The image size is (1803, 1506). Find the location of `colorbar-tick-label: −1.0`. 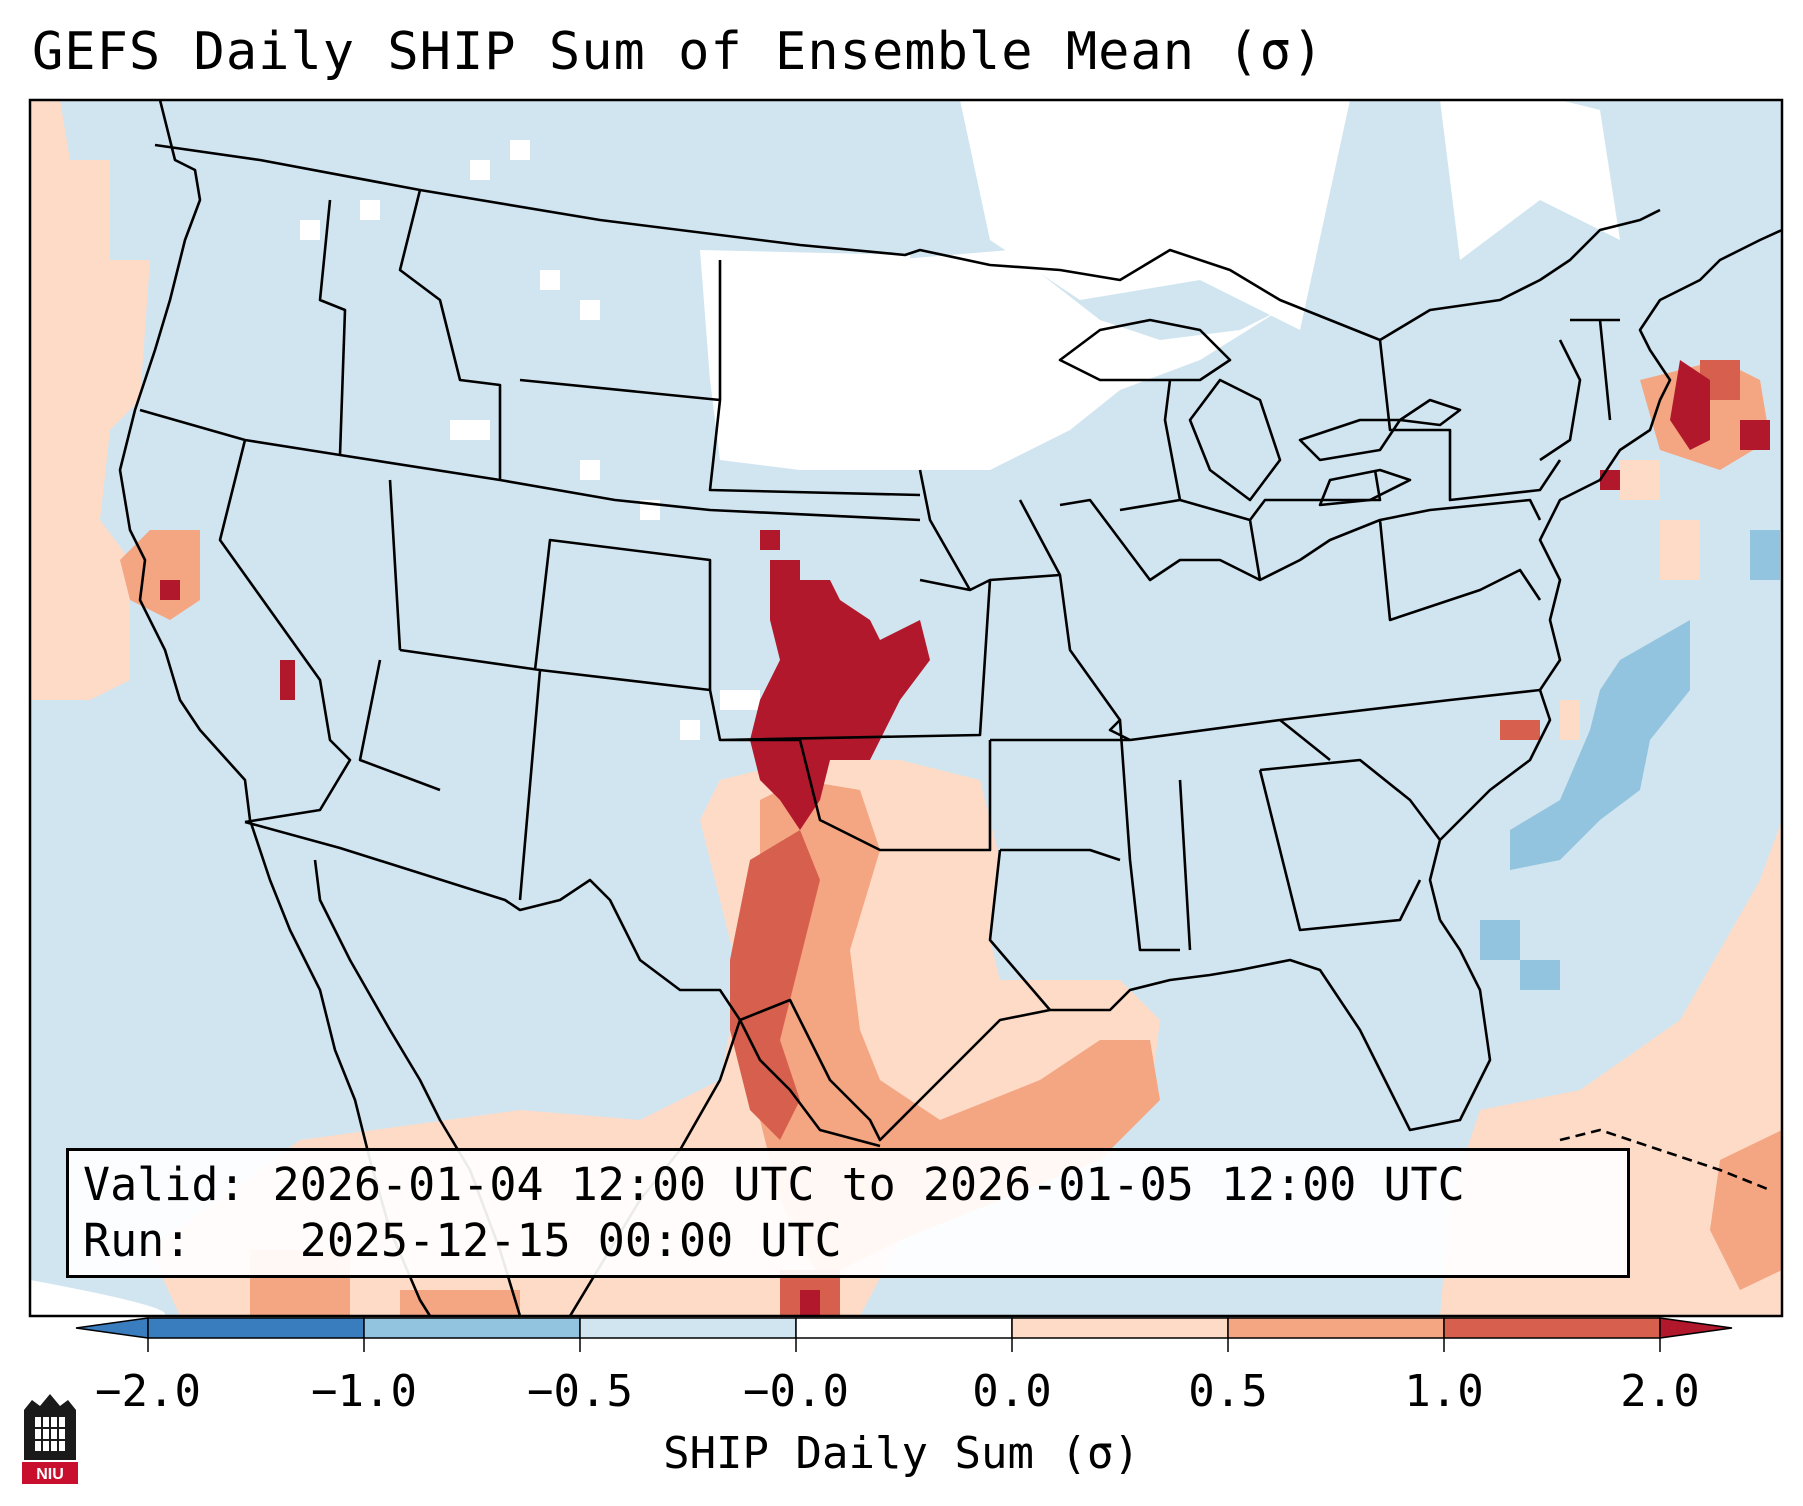

colorbar-tick-label: −1.0 is located at coordinates (364, 1391).